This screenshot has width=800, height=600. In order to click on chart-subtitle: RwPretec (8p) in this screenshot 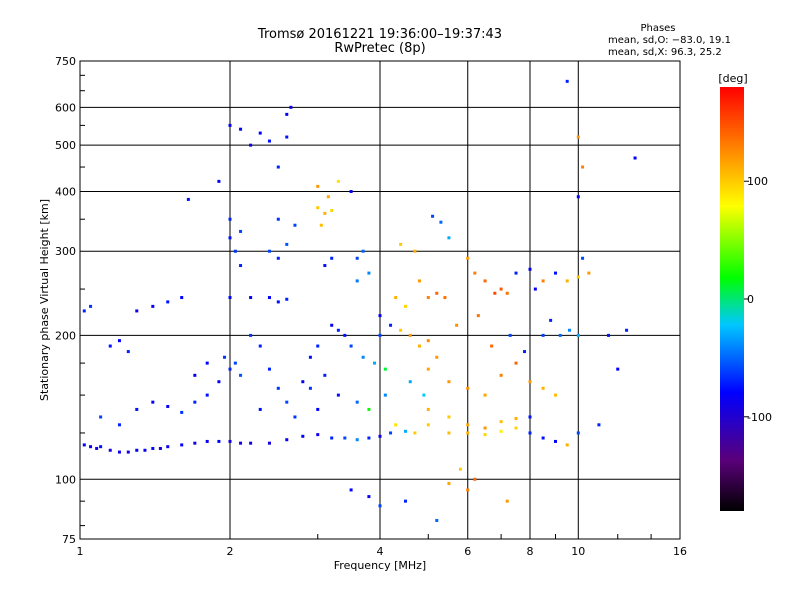, I will do `click(379, 48)`.